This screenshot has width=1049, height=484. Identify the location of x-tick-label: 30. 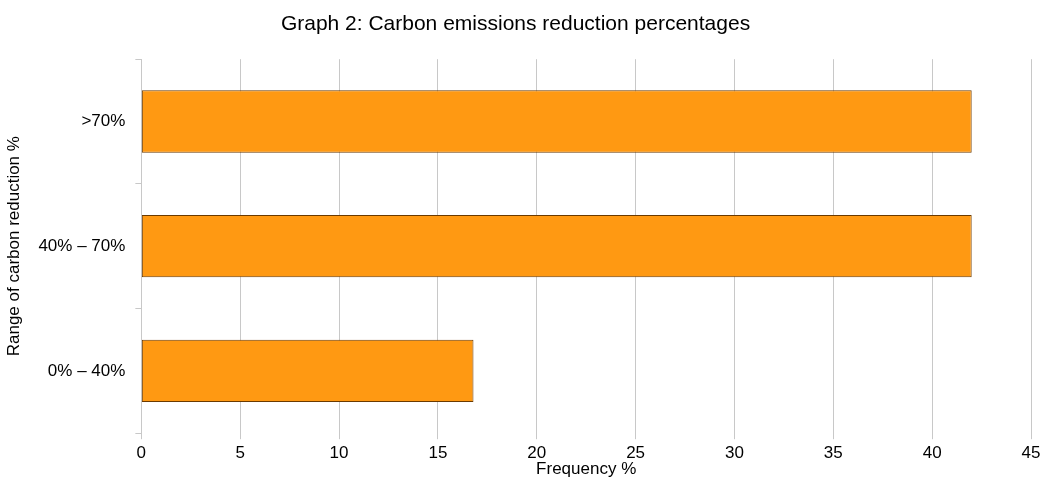
(734, 453).